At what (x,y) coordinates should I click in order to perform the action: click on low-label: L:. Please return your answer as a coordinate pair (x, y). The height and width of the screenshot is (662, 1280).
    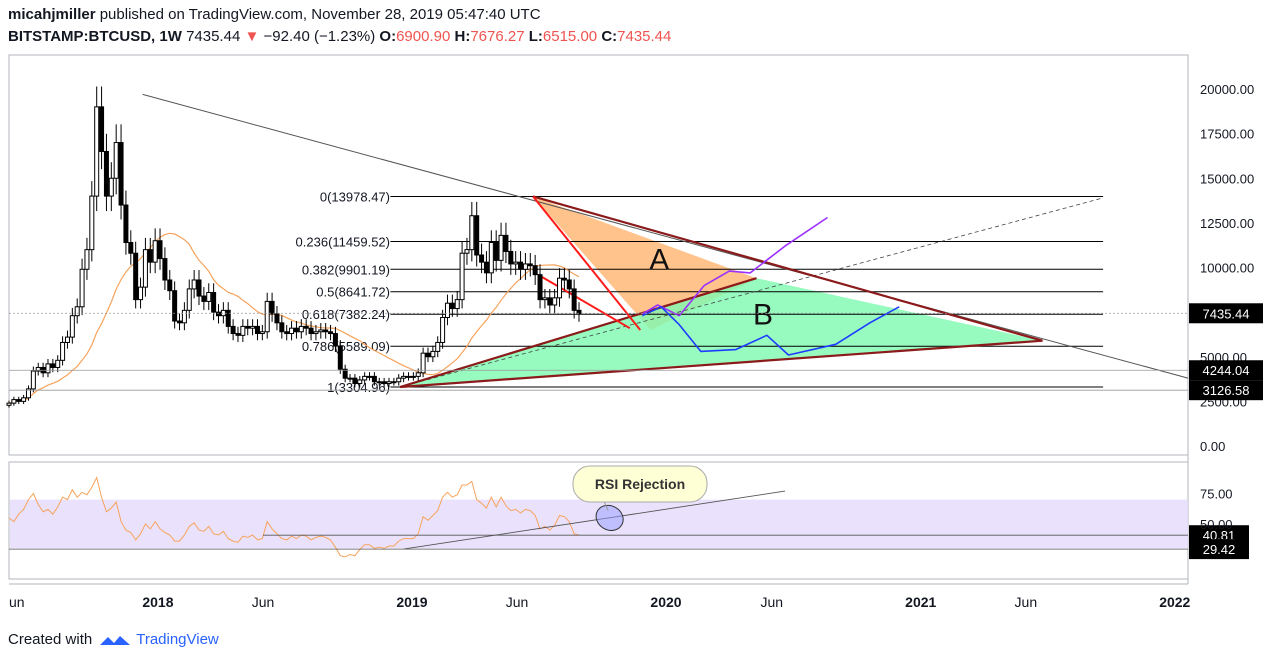
    Looking at the image, I should click on (535, 36).